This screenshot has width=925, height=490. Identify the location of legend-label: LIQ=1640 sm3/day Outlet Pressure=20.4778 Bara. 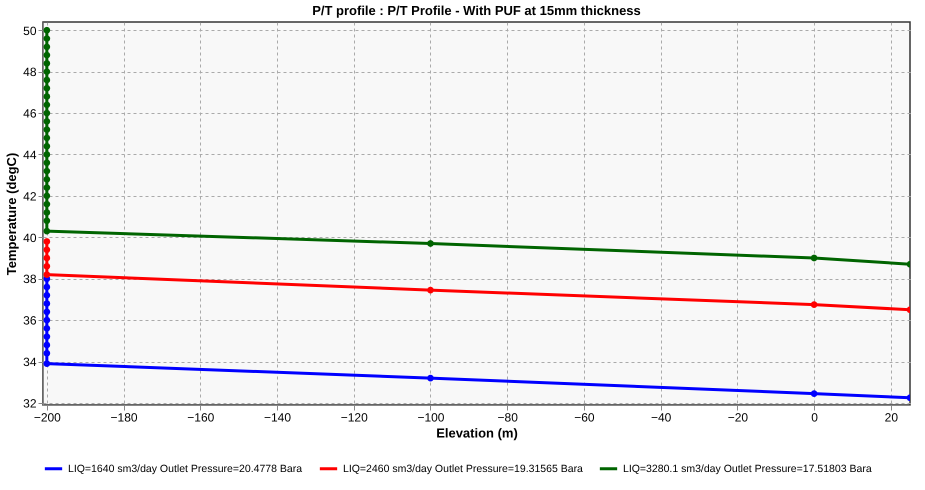
(185, 468).